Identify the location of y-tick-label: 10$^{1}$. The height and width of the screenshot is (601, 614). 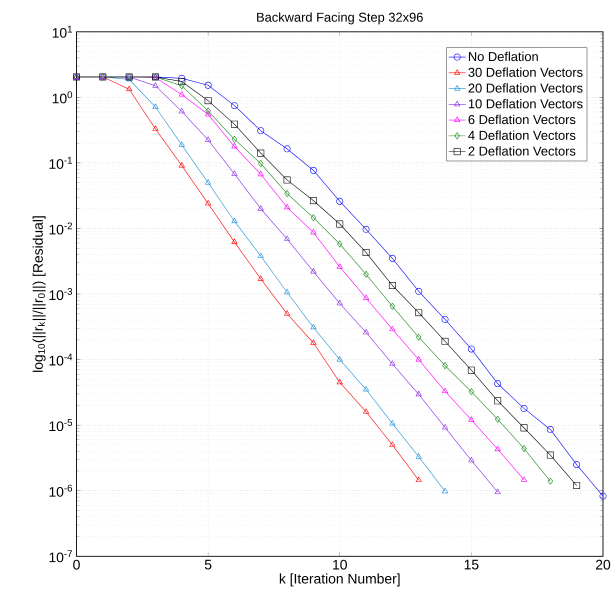
(62, 32).